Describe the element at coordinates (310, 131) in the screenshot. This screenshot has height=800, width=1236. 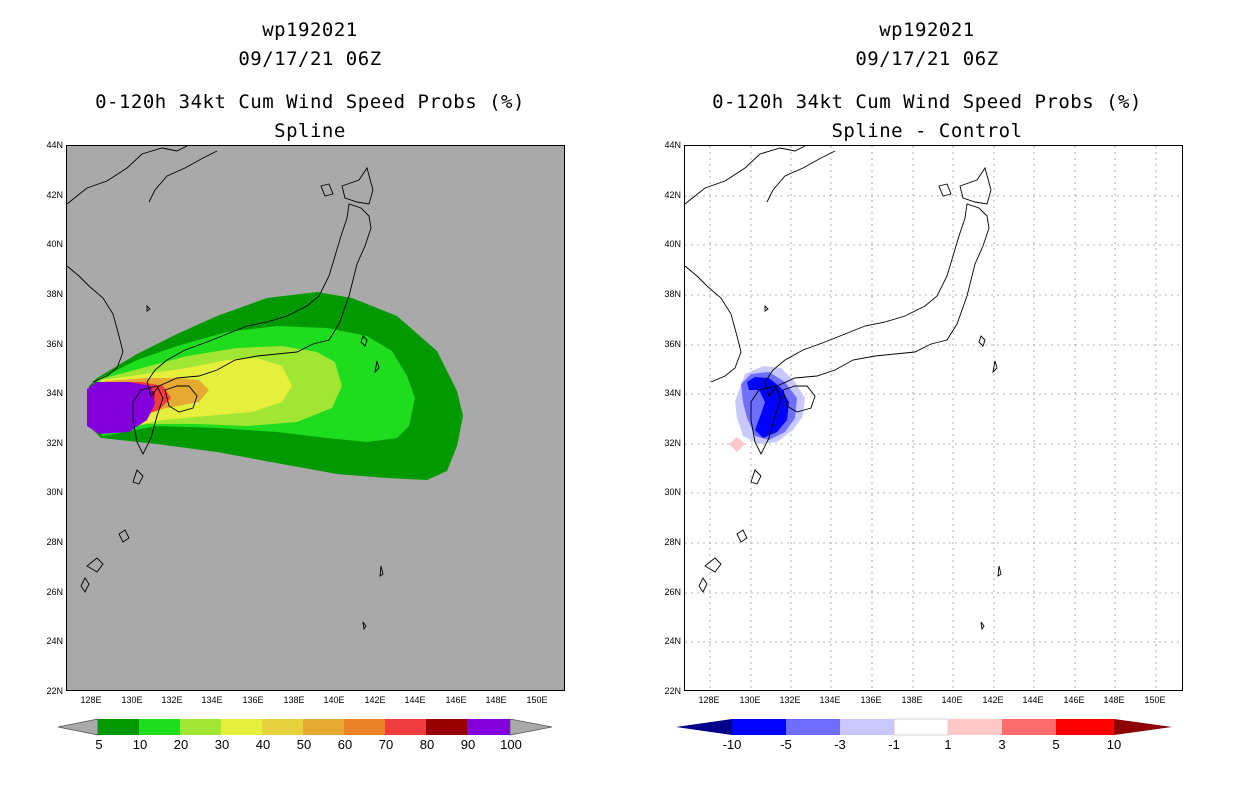
I see `left-title-method: Spline` at that location.